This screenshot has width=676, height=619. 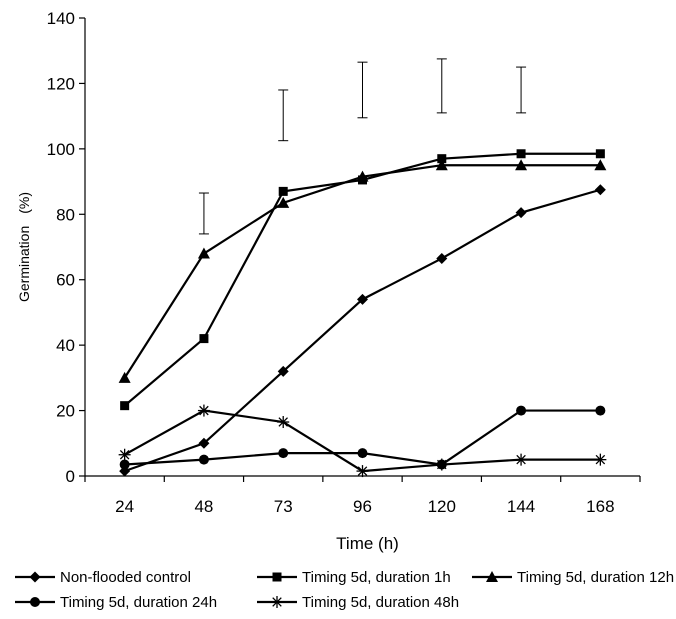 I want to click on x-tick-label-24: 24, so click(x=124, y=506).